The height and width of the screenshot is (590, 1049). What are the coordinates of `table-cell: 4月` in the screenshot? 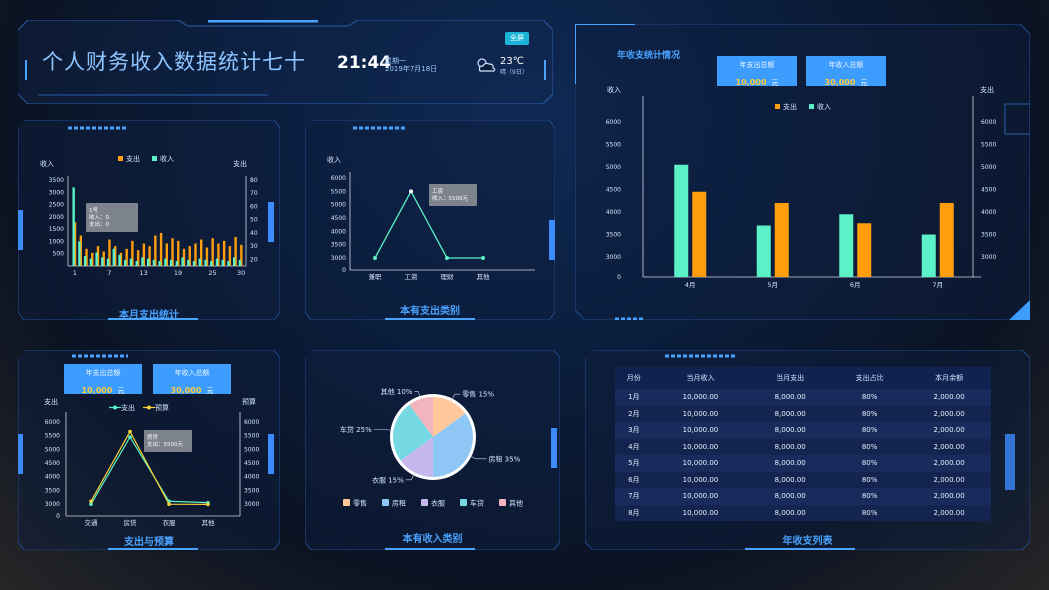 It's located at (634, 446).